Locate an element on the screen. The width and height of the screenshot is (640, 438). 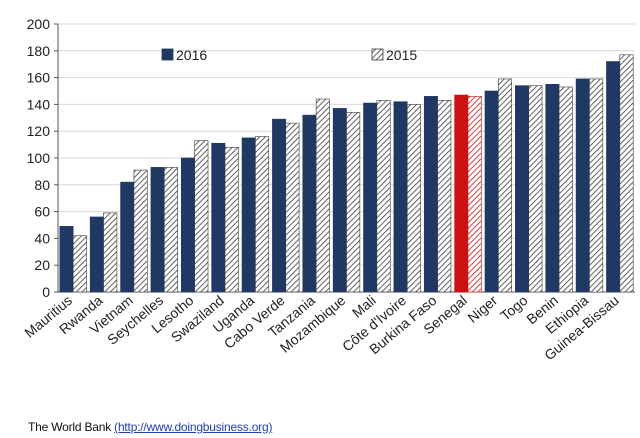
y-tick-label: 200 is located at coordinates (39, 24).